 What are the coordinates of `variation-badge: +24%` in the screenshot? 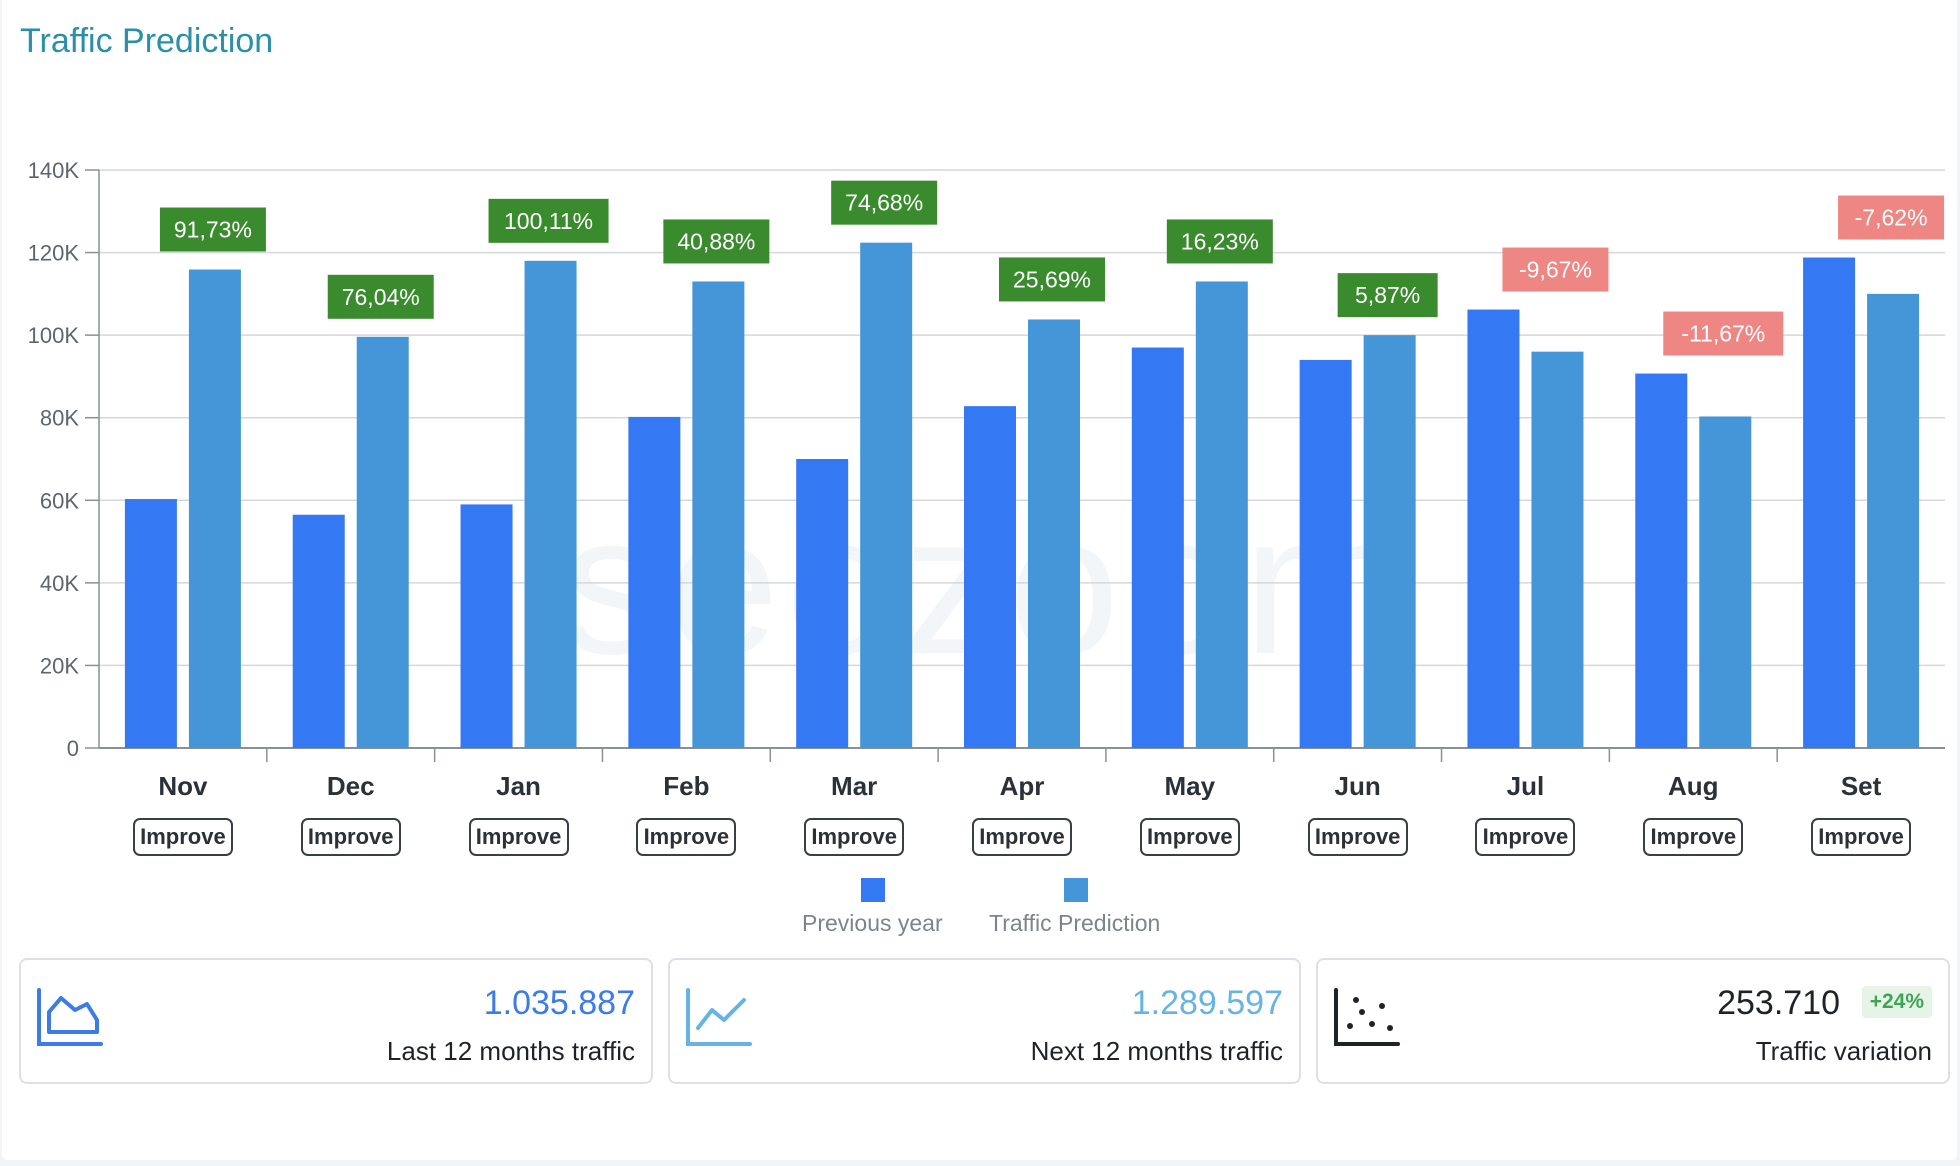 It's located at (1896, 1002).